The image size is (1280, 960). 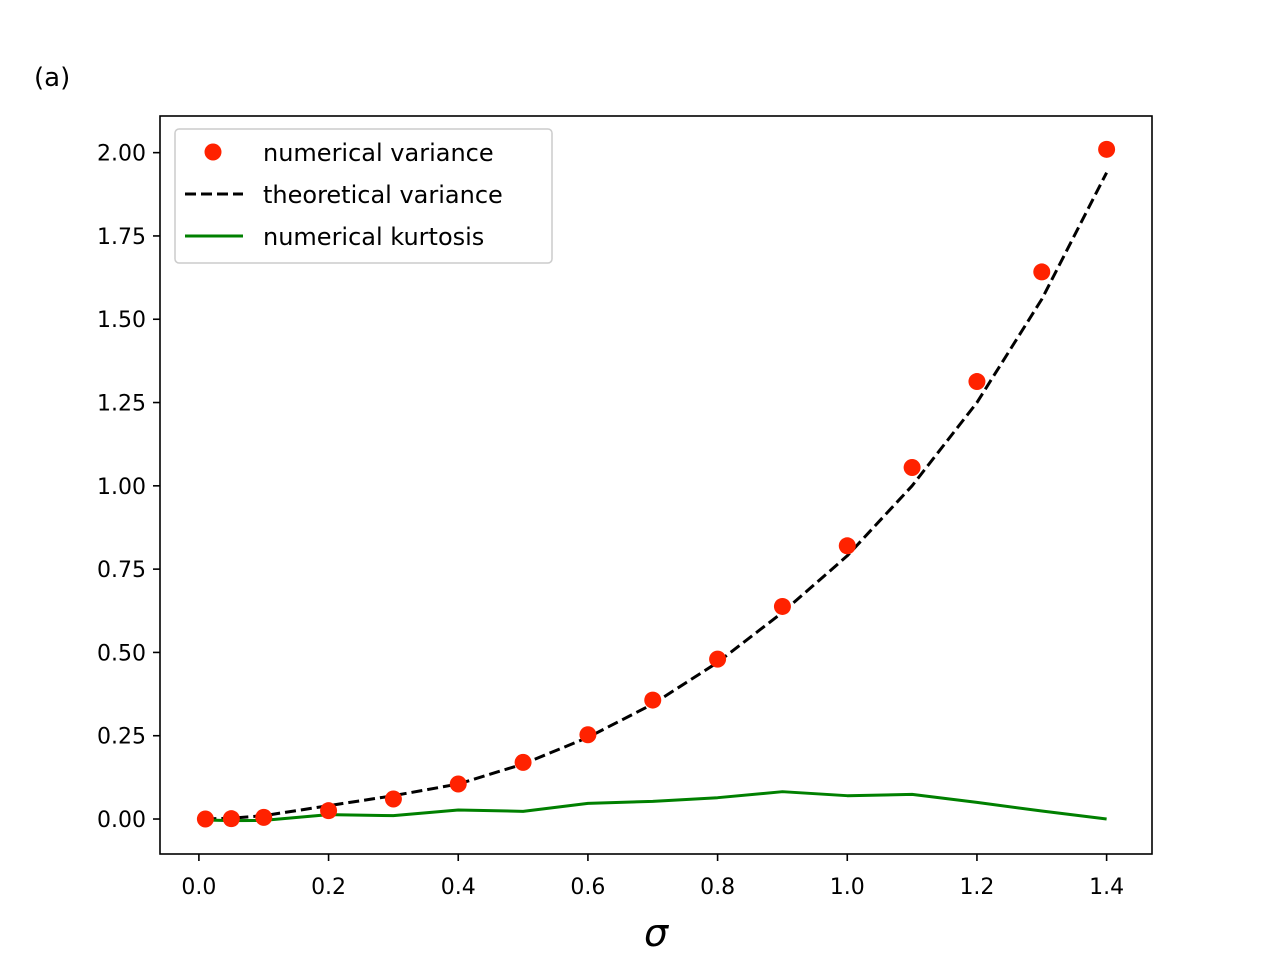 I want to click on x-tick-label: 1.0, so click(x=847, y=887).